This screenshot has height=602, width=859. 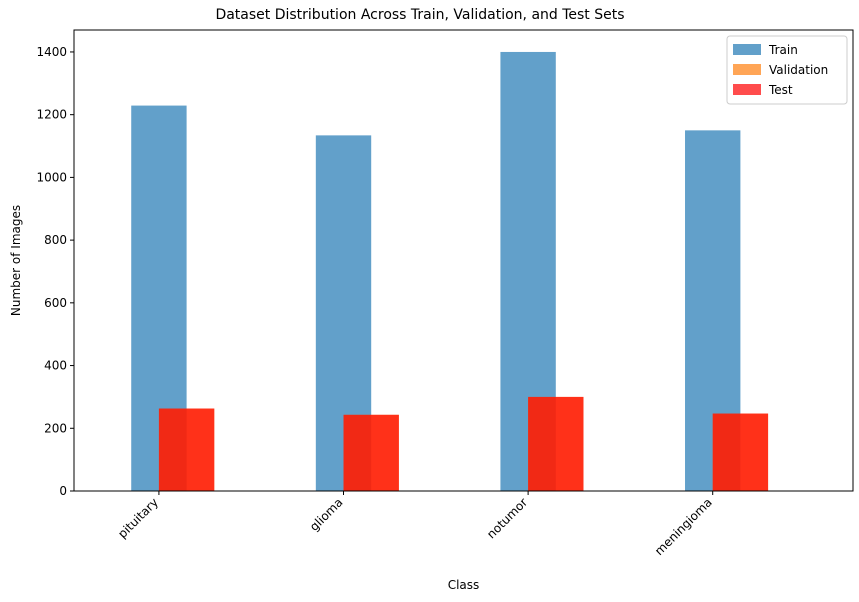 What do you see at coordinates (63, 491) in the screenshot?
I see `y-tick-label: 0` at bounding box center [63, 491].